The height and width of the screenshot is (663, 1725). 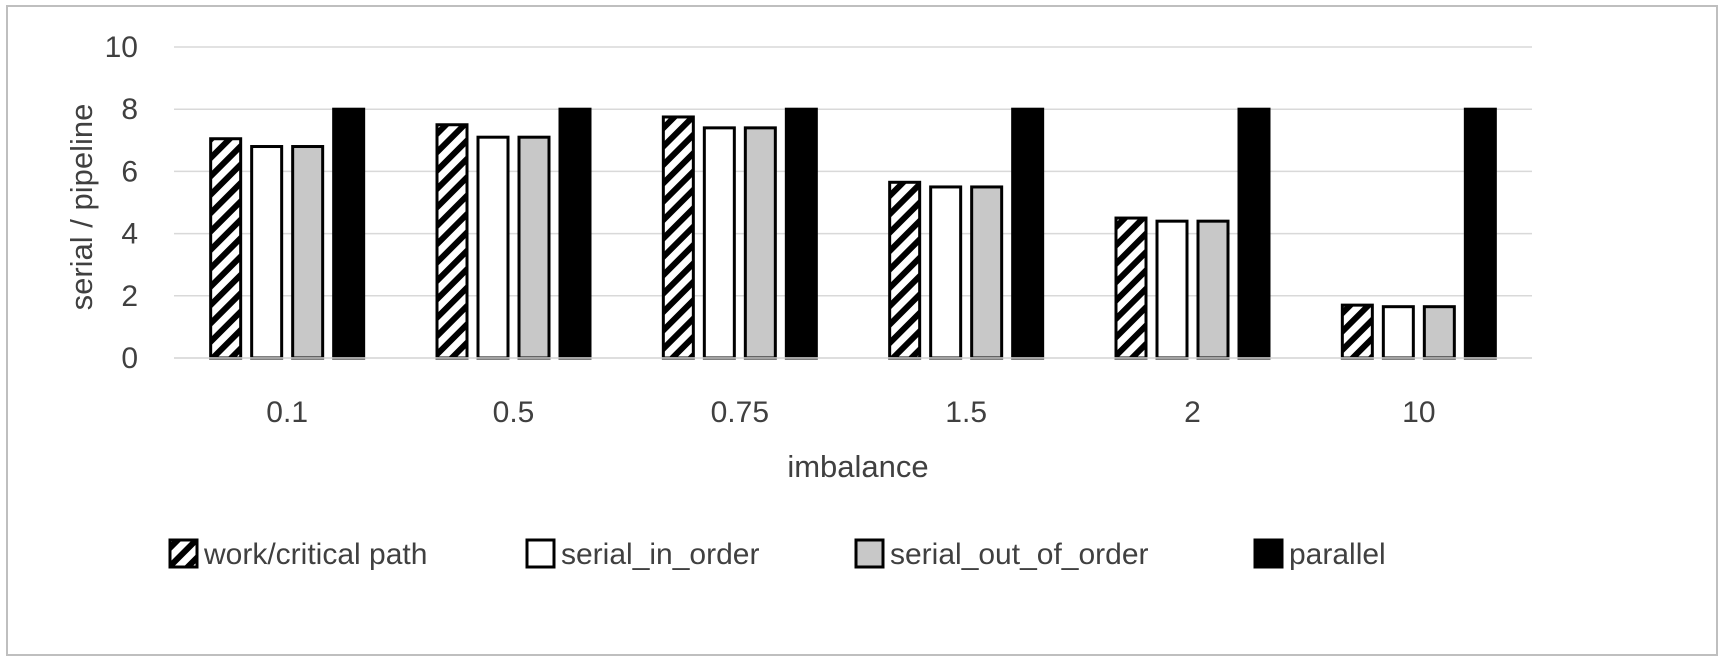 What do you see at coordinates (514, 412) in the screenshot?
I see `x-tick-label: 0.5` at bounding box center [514, 412].